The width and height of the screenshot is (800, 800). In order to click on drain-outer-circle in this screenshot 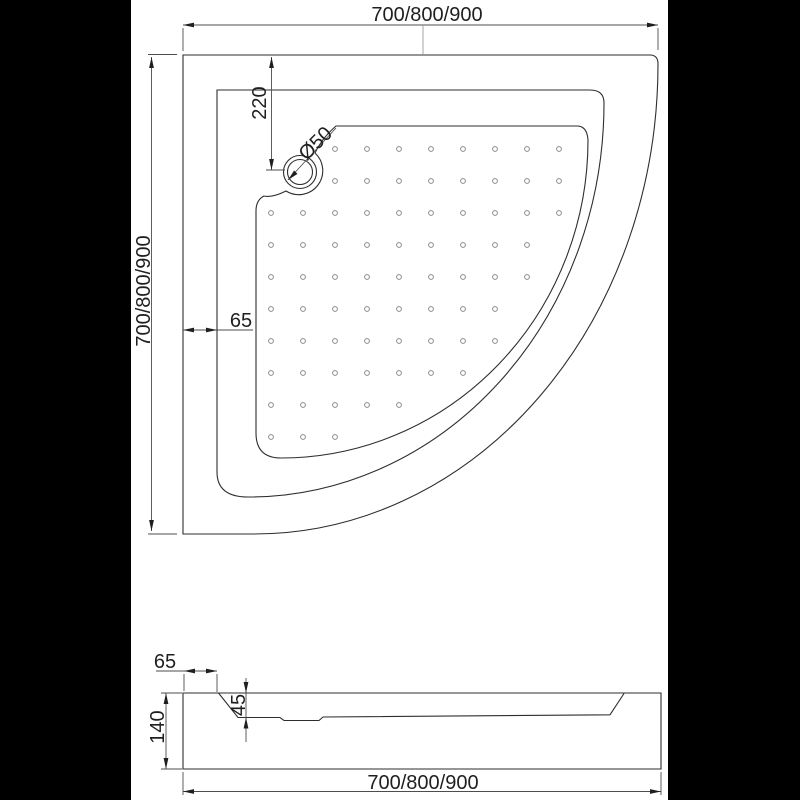, I will do `click(300, 172)`.